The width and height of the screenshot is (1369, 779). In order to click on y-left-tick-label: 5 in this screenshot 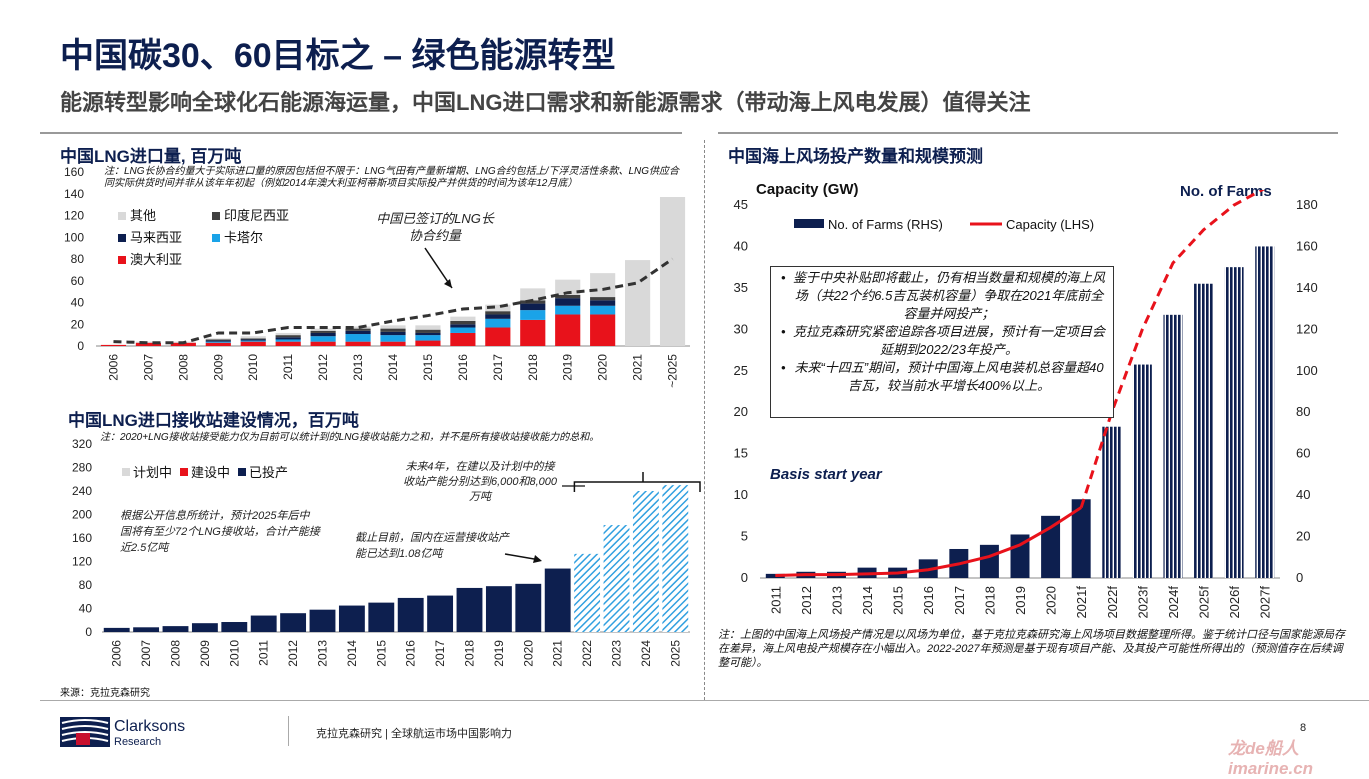, I will do `click(744, 536)`.